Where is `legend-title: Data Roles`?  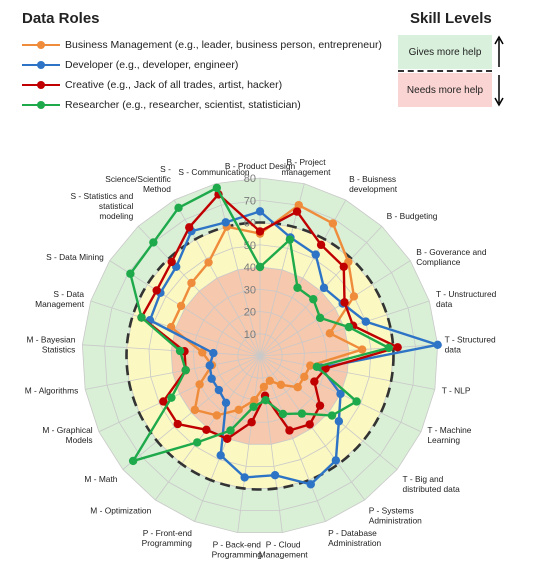
legend-title: Data Roles is located at coordinates (61, 18).